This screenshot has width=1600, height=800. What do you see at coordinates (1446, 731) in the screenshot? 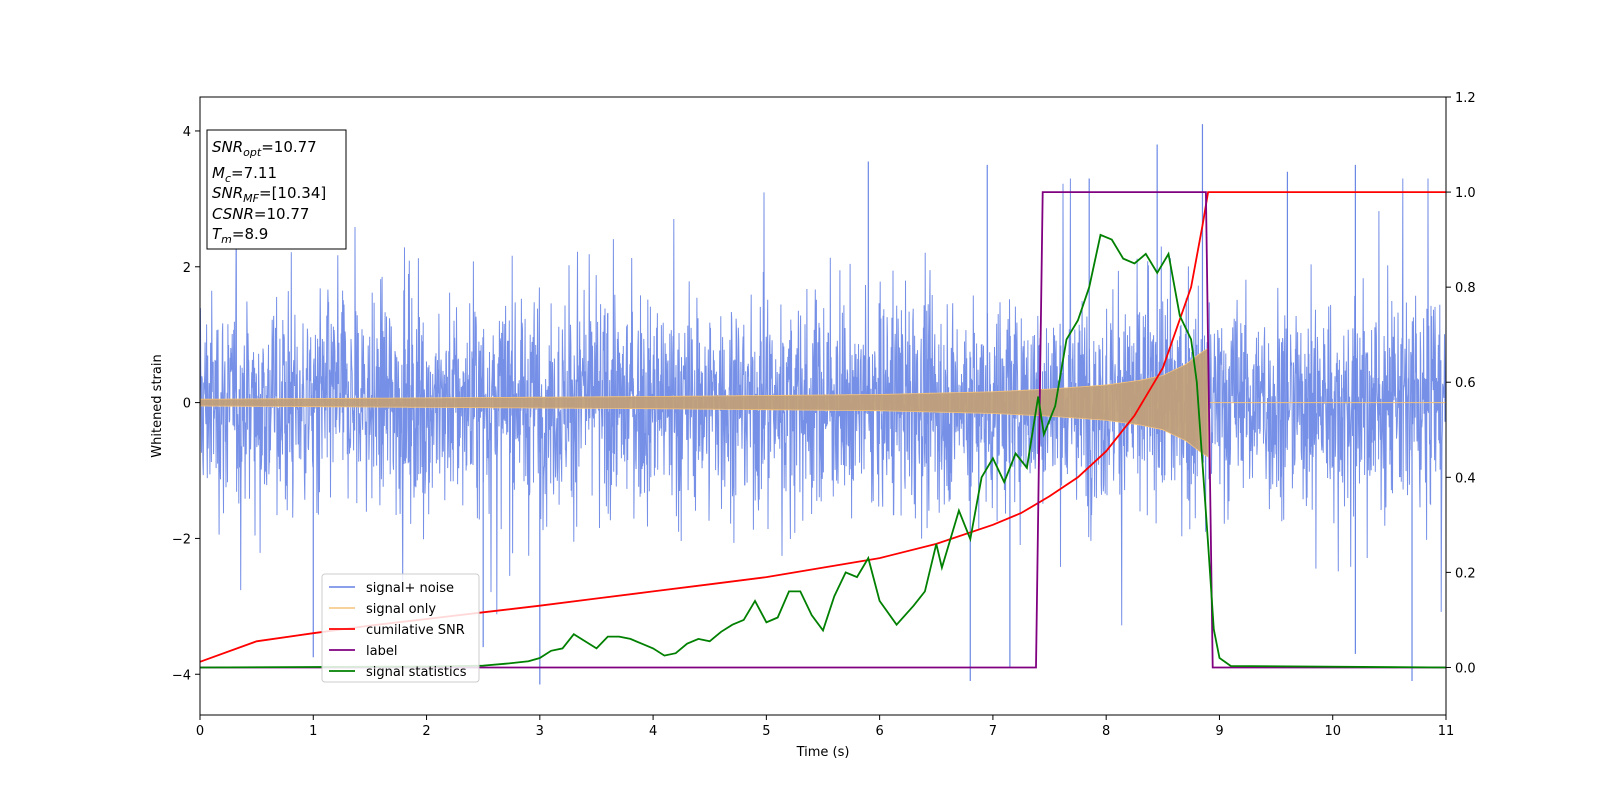
I see `x-tick-label: 11` at bounding box center [1446, 731].